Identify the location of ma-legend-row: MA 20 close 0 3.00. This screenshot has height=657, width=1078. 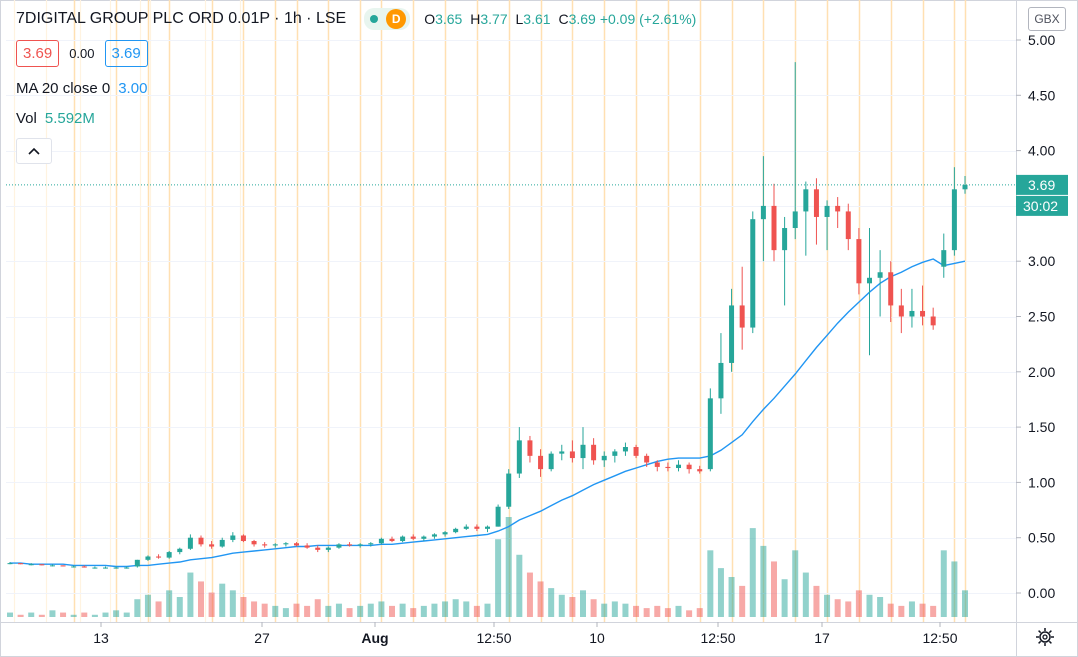
(81, 88).